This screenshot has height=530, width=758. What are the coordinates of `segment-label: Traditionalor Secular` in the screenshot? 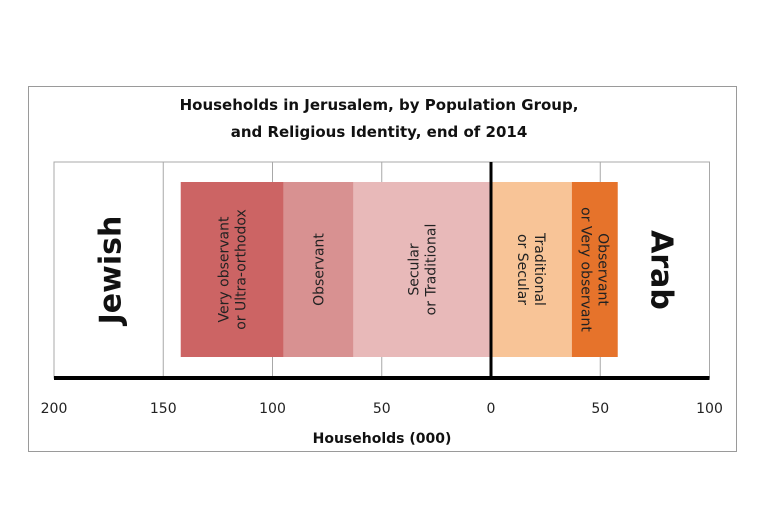 It's located at (530, 269).